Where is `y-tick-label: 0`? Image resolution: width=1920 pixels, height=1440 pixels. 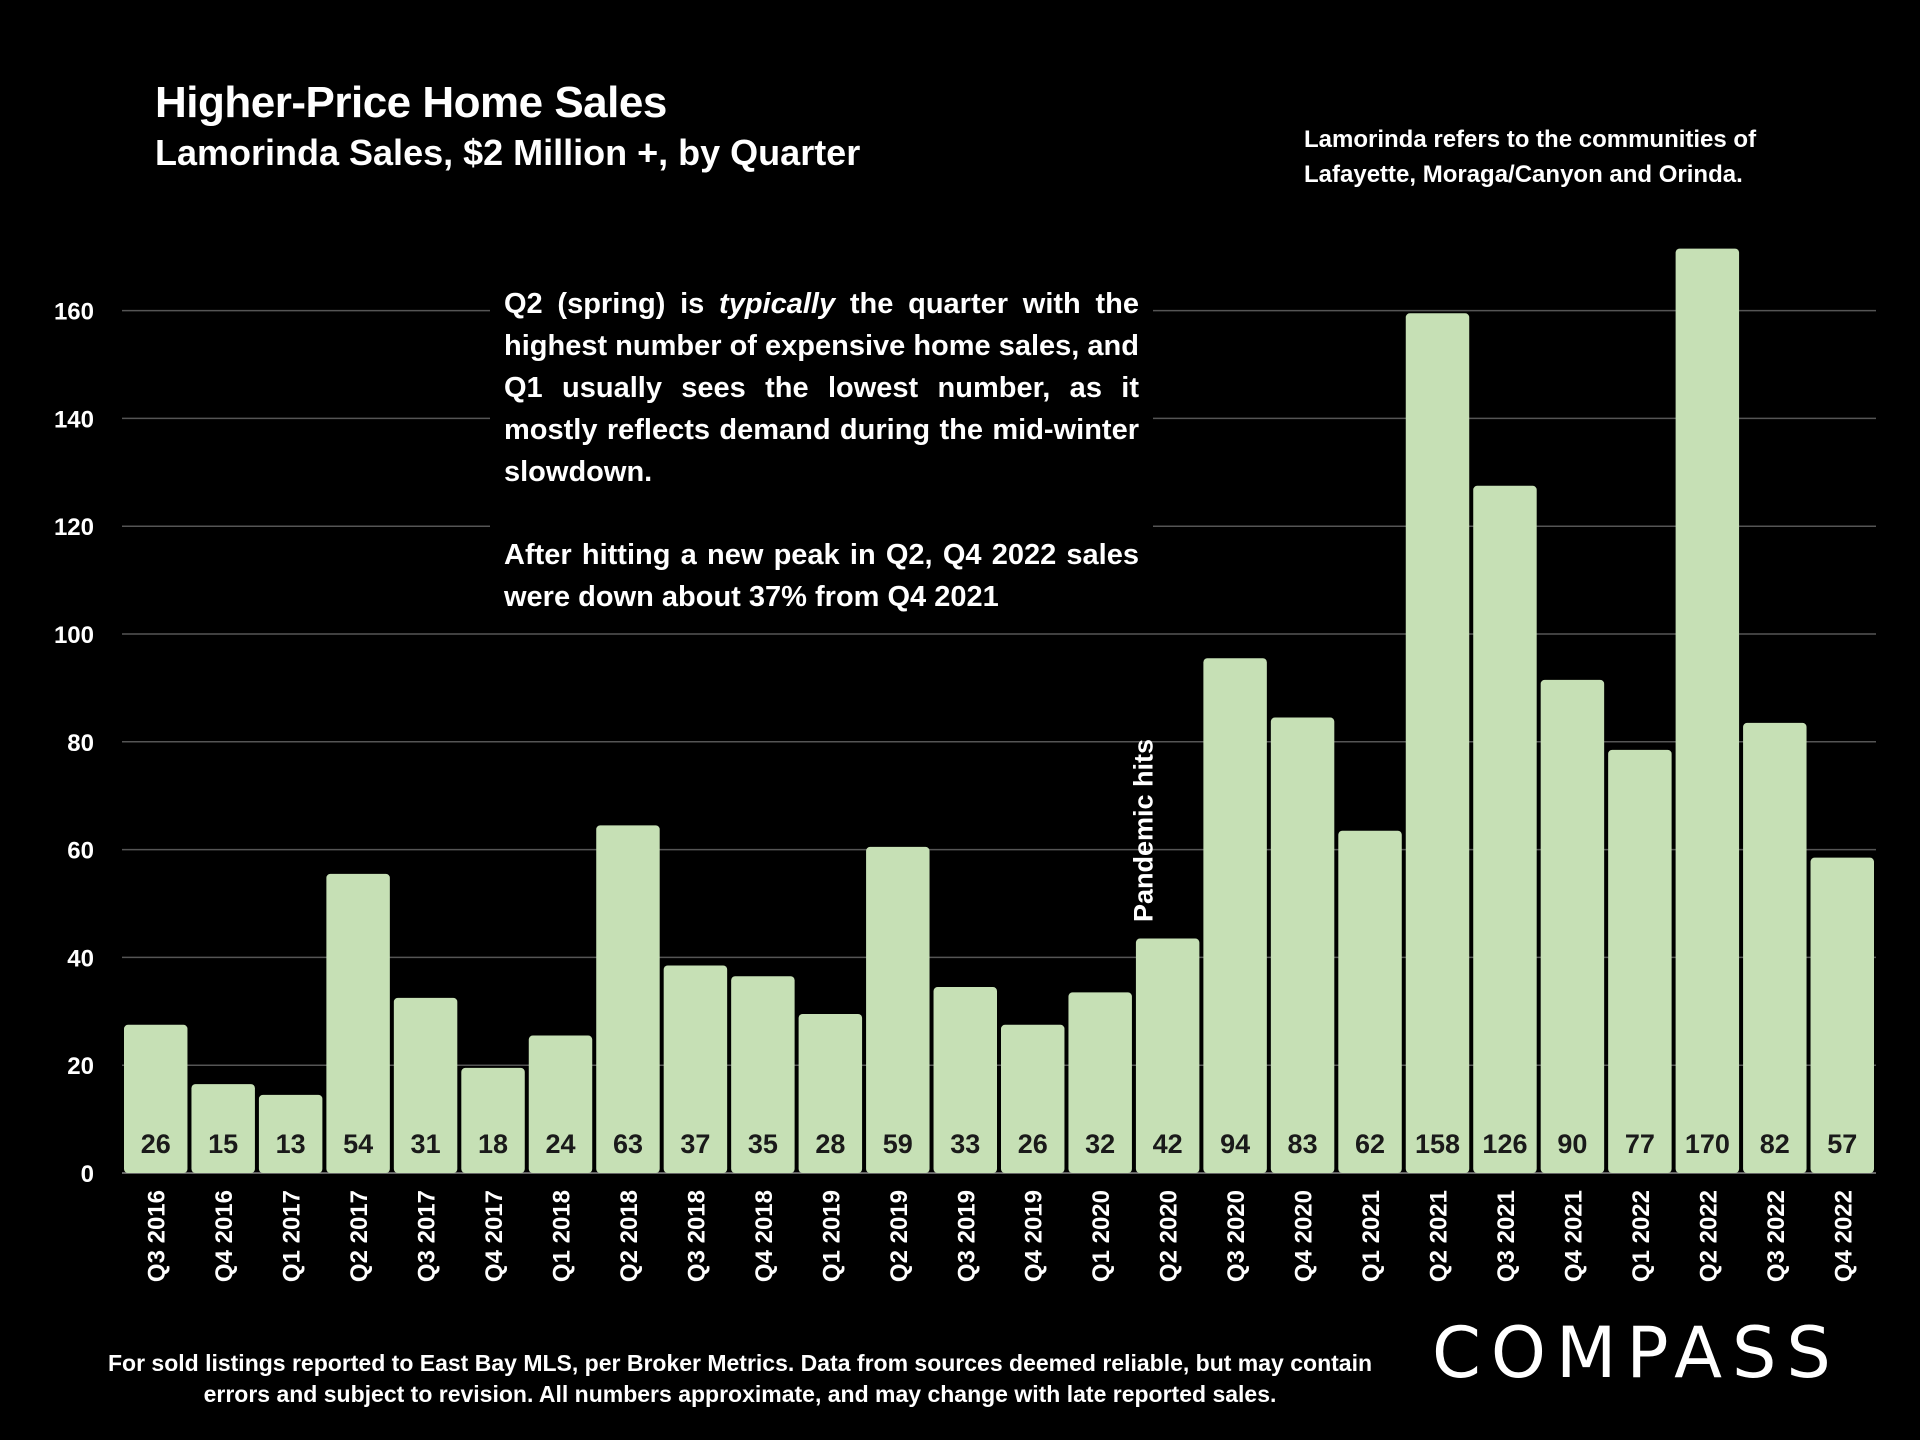
y-tick-label: 0 is located at coordinates (87, 1174).